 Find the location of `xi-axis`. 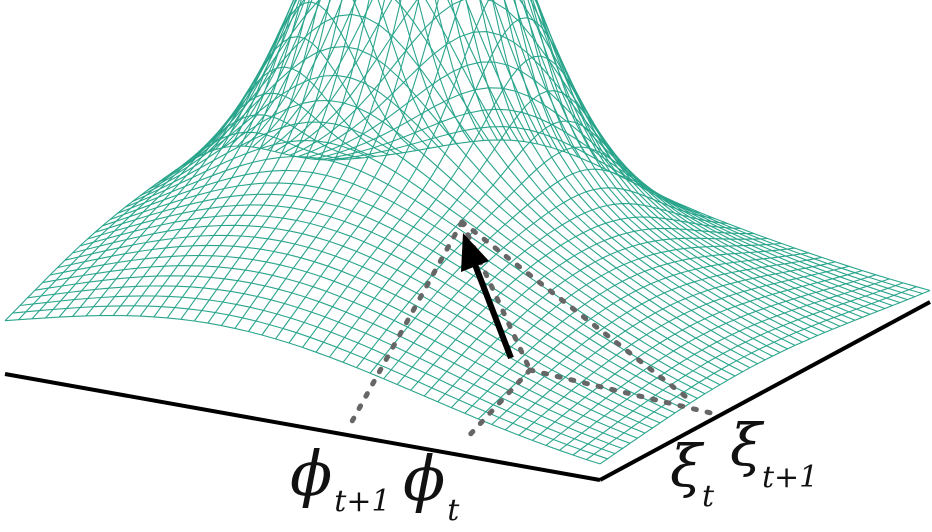

xi-axis is located at coordinates (765, 391).